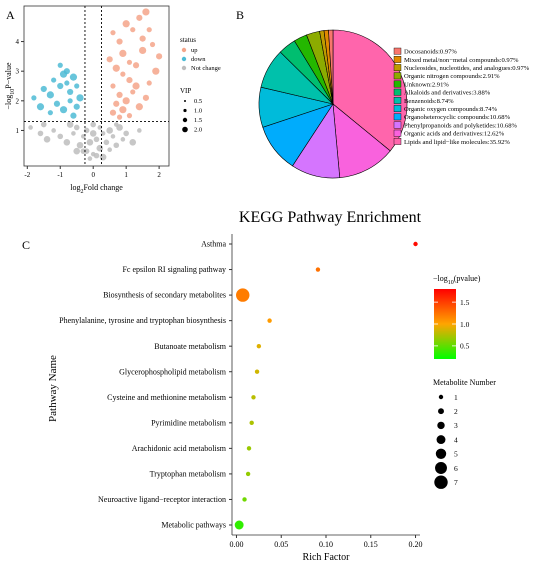  Describe the element at coordinates (457, 142) in the screenshot. I see `pie-legend-label: Lipids and lipid−like molecules:35.92%` at that location.